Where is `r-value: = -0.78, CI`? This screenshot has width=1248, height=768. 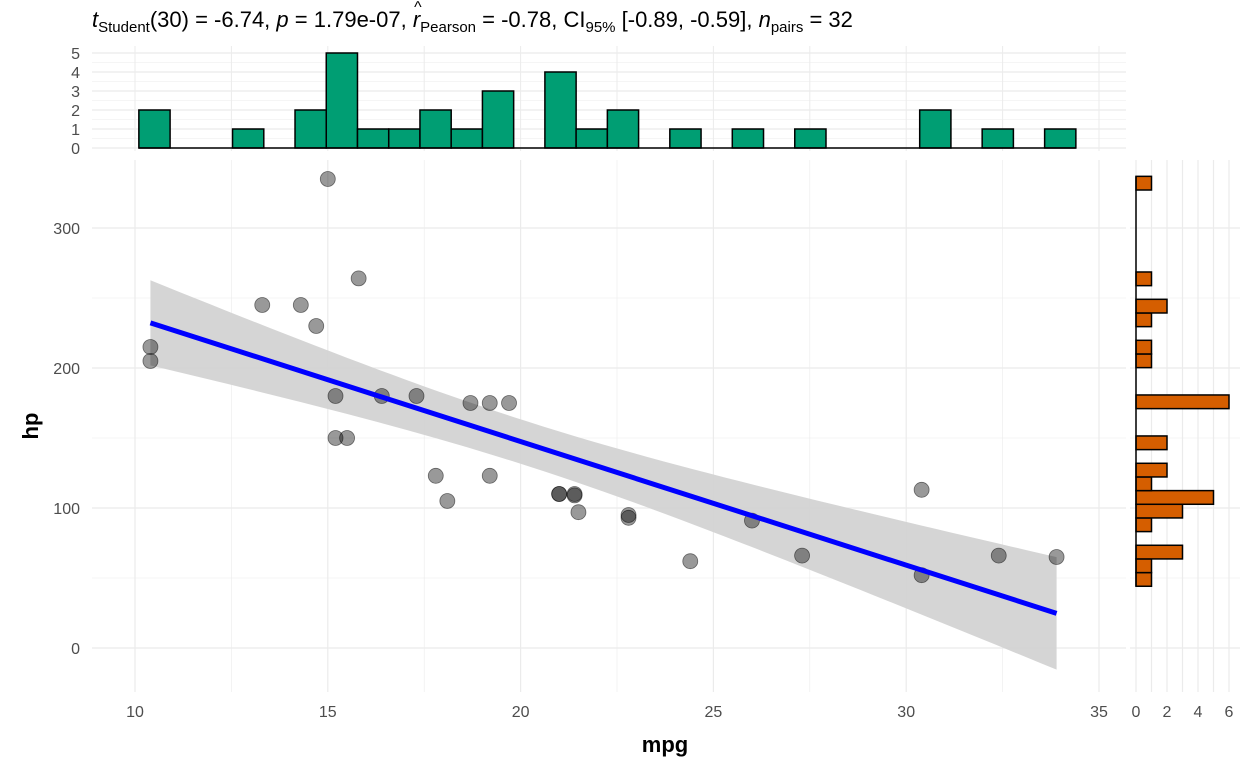
r-value: = -0.78, CI is located at coordinates (531, 19).